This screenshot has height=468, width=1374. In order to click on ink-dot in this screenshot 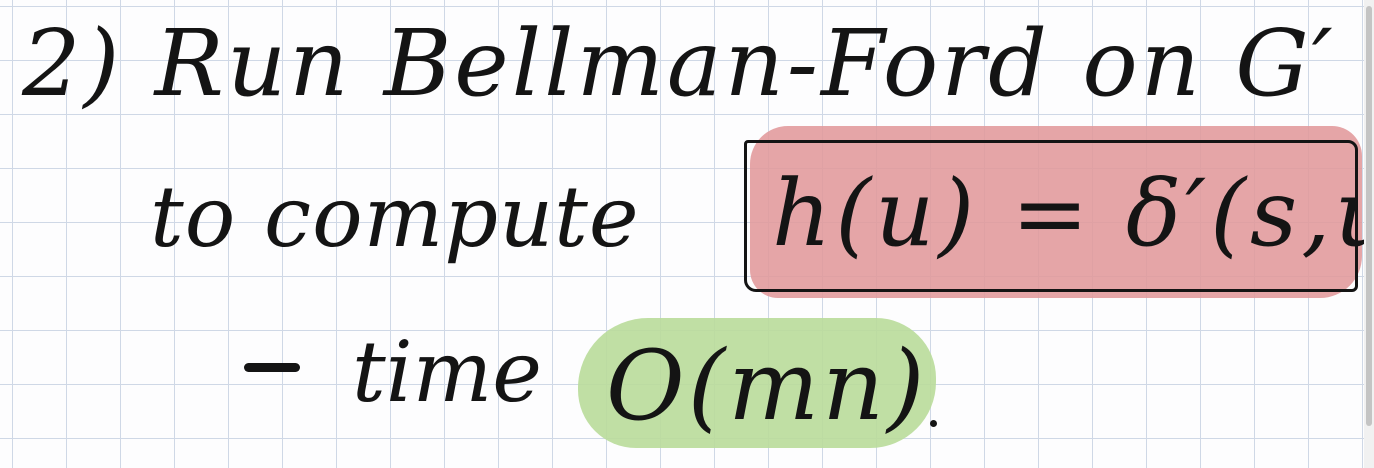, I will do `click(933, 423)`.